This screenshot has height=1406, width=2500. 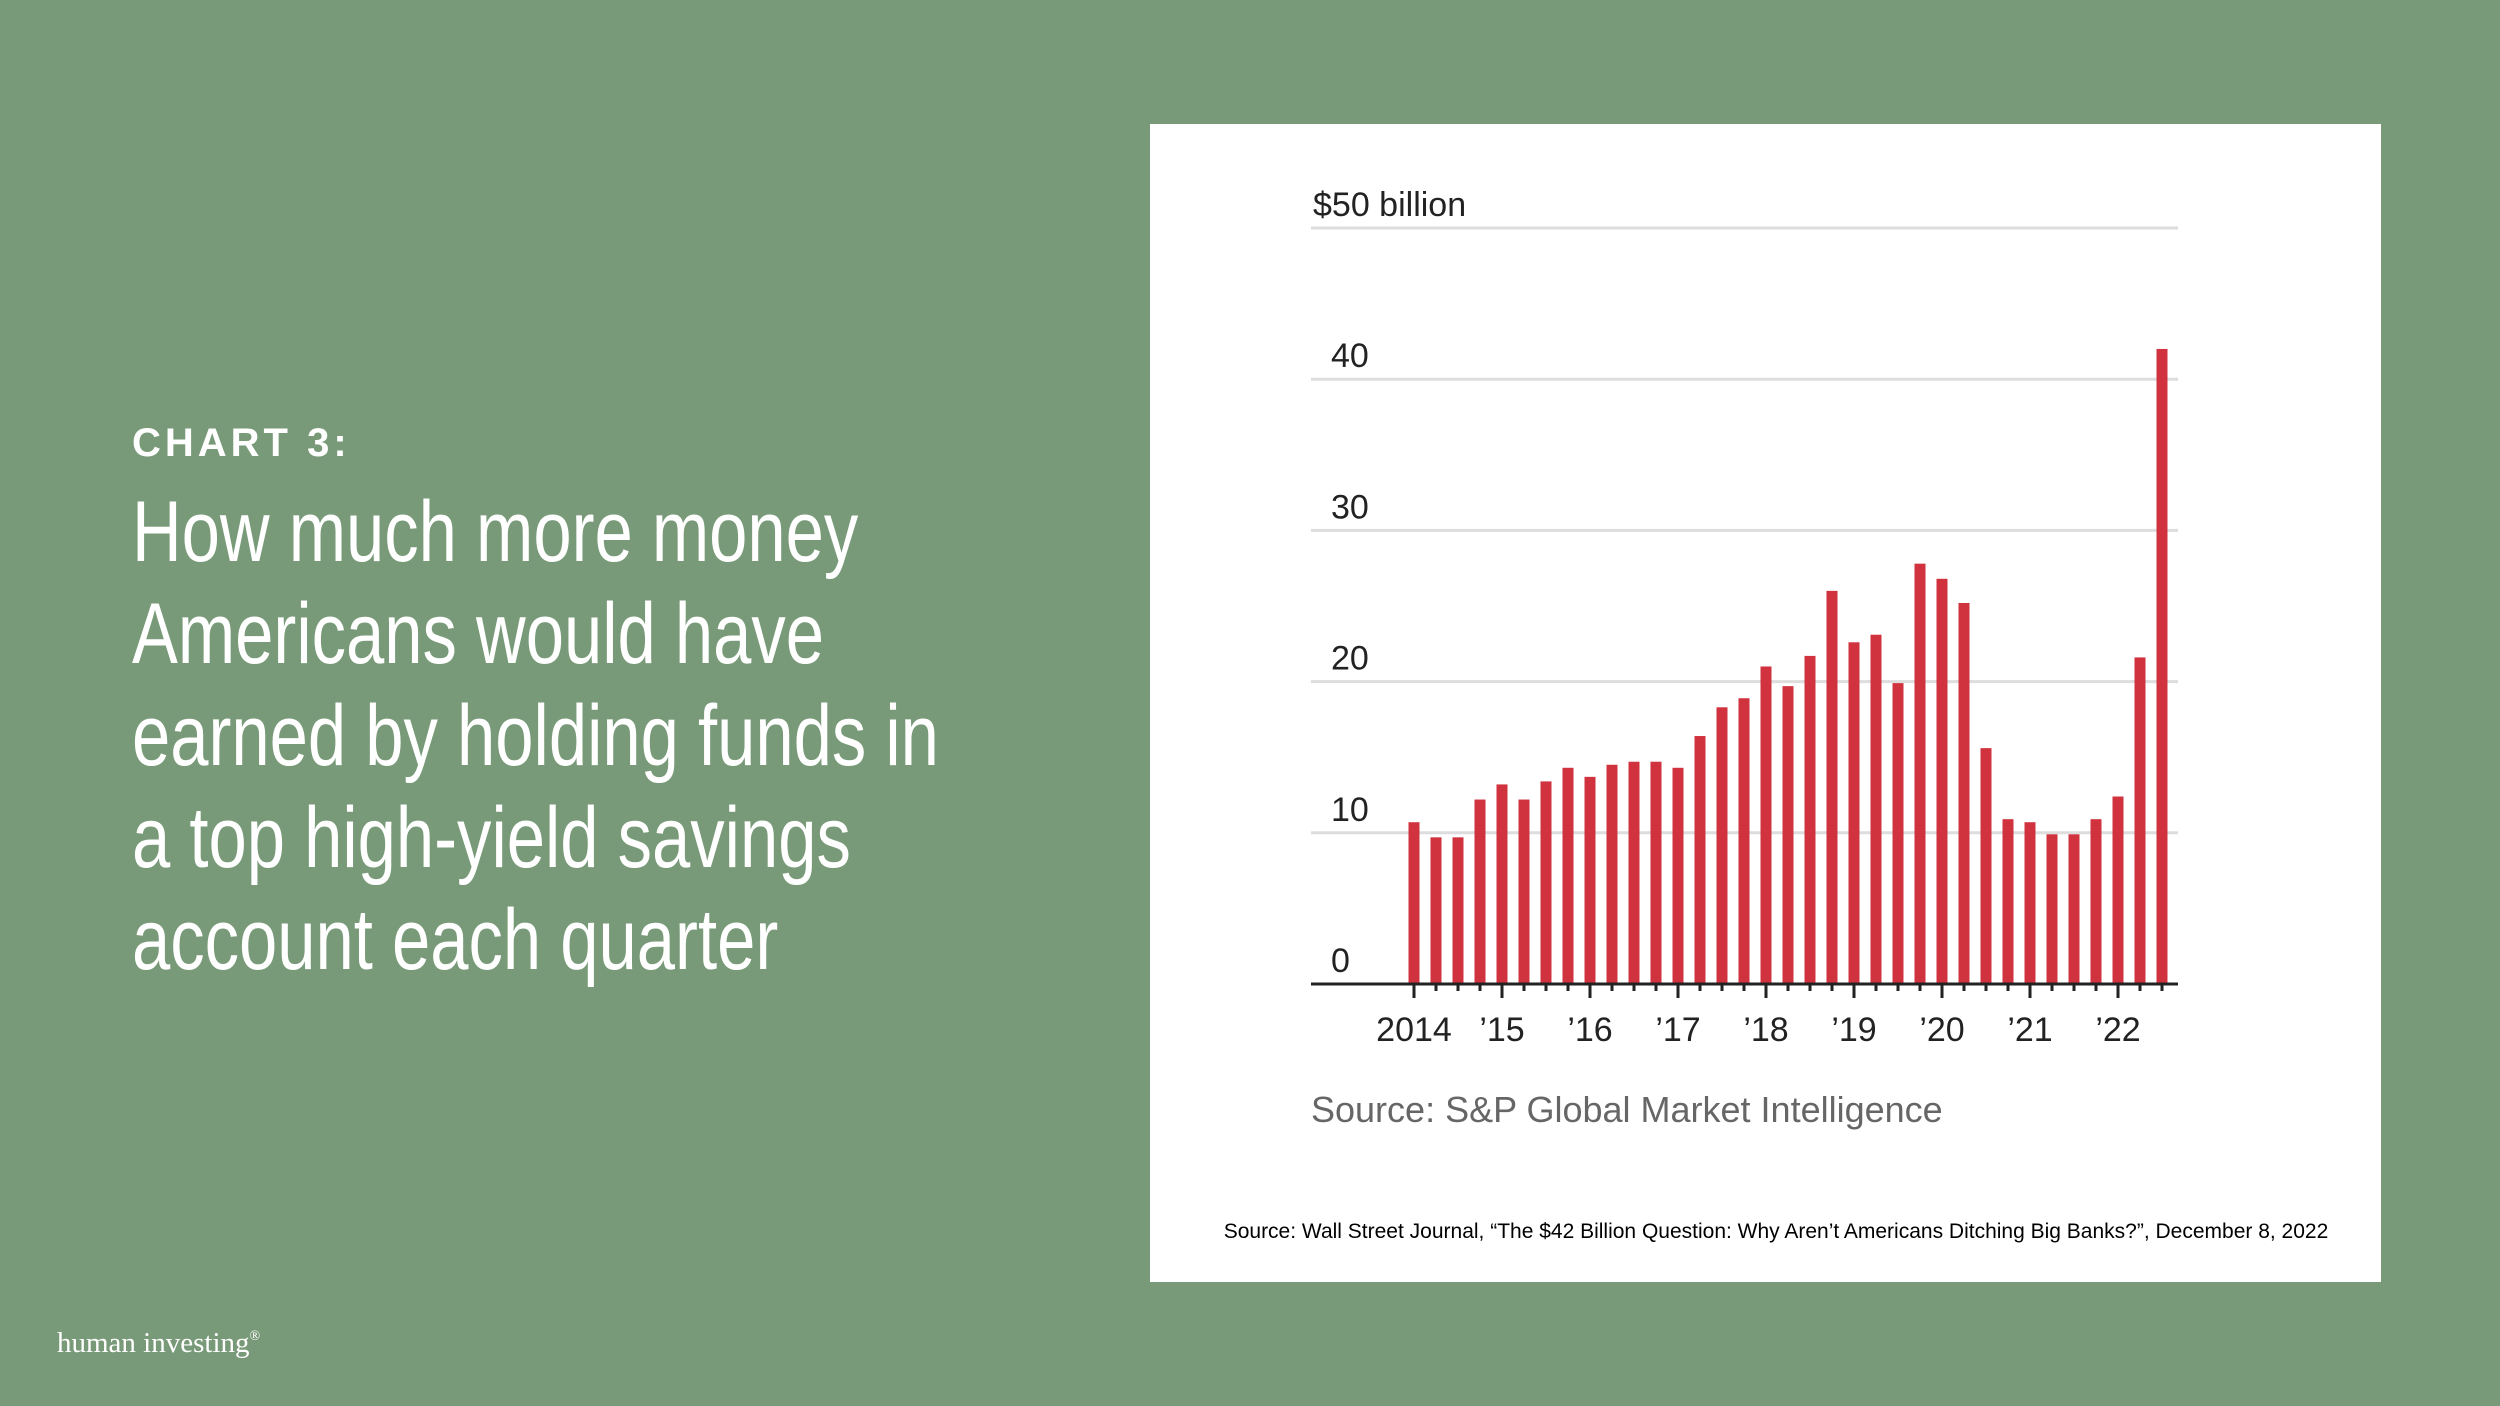 What do you see at coordinates (495, 532) in the screenshot?
I see `headline-line: How much more money` at bounding box center [495, 532].